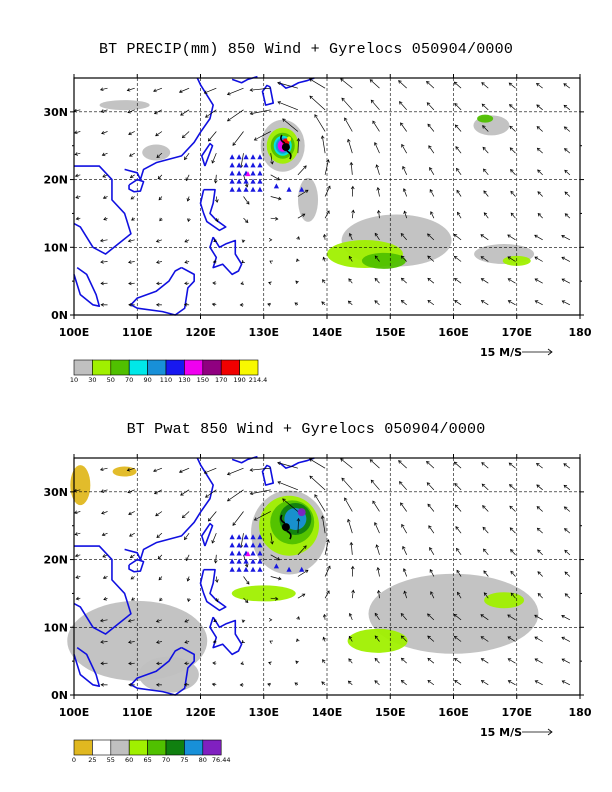  I want to click on typhoon-center, so click(285, 147).